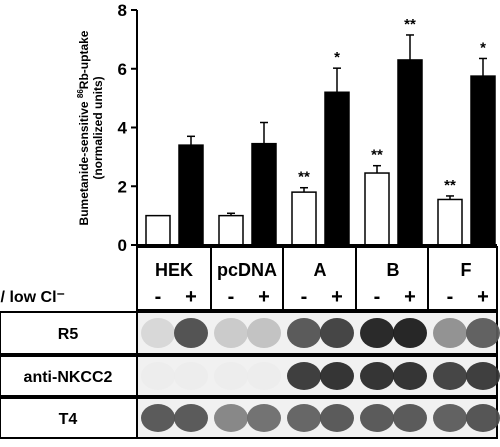  I want to click on blot-row-label: anti-NKCC2, so click(68, 377).